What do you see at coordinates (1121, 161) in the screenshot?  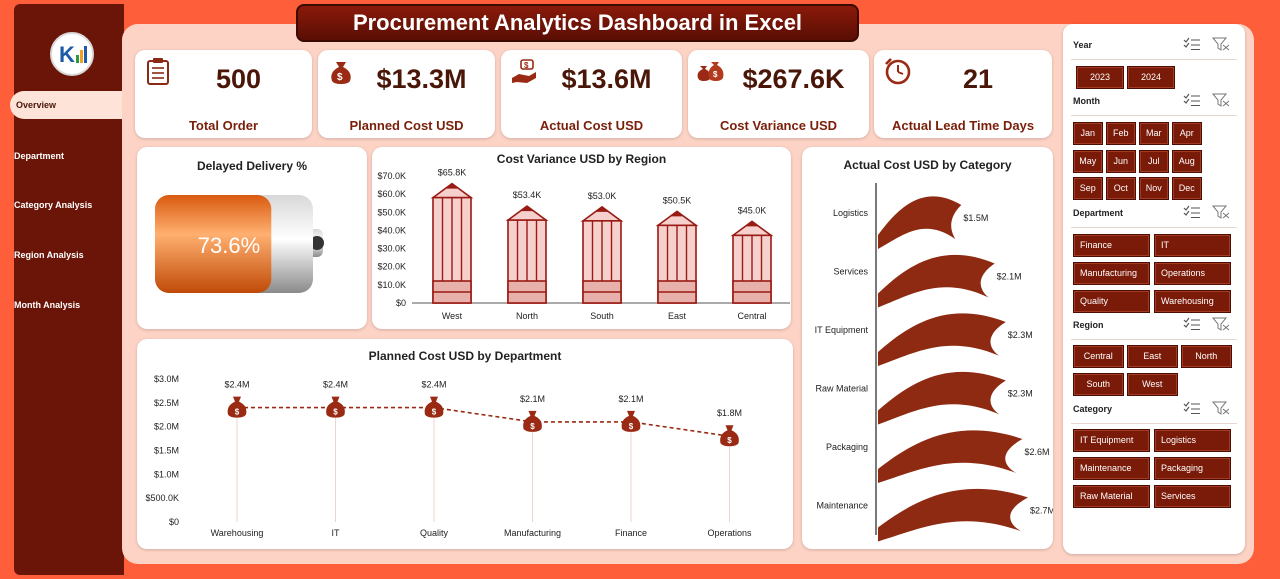 I see `slicer-button-month: Jun` at bounding box center [1121, 161].